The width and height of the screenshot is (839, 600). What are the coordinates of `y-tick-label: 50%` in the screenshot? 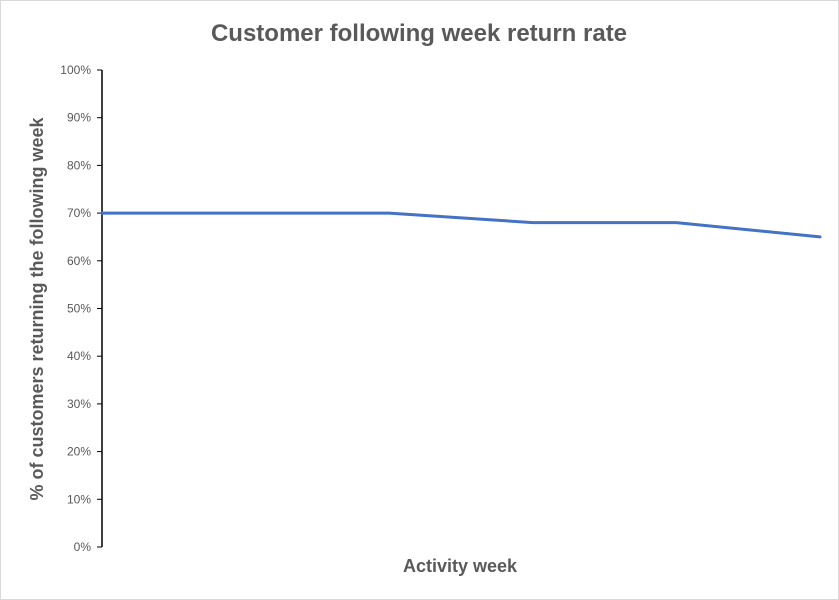 It's located at (79, 309).